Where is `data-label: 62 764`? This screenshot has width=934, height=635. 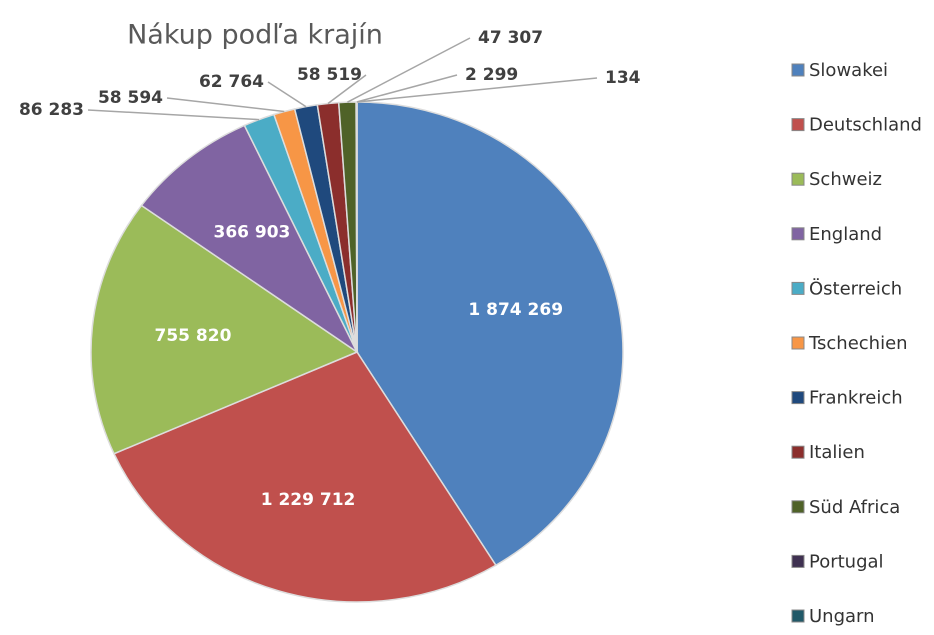 data-label: 62 764 is located at coordinates (231, 82).